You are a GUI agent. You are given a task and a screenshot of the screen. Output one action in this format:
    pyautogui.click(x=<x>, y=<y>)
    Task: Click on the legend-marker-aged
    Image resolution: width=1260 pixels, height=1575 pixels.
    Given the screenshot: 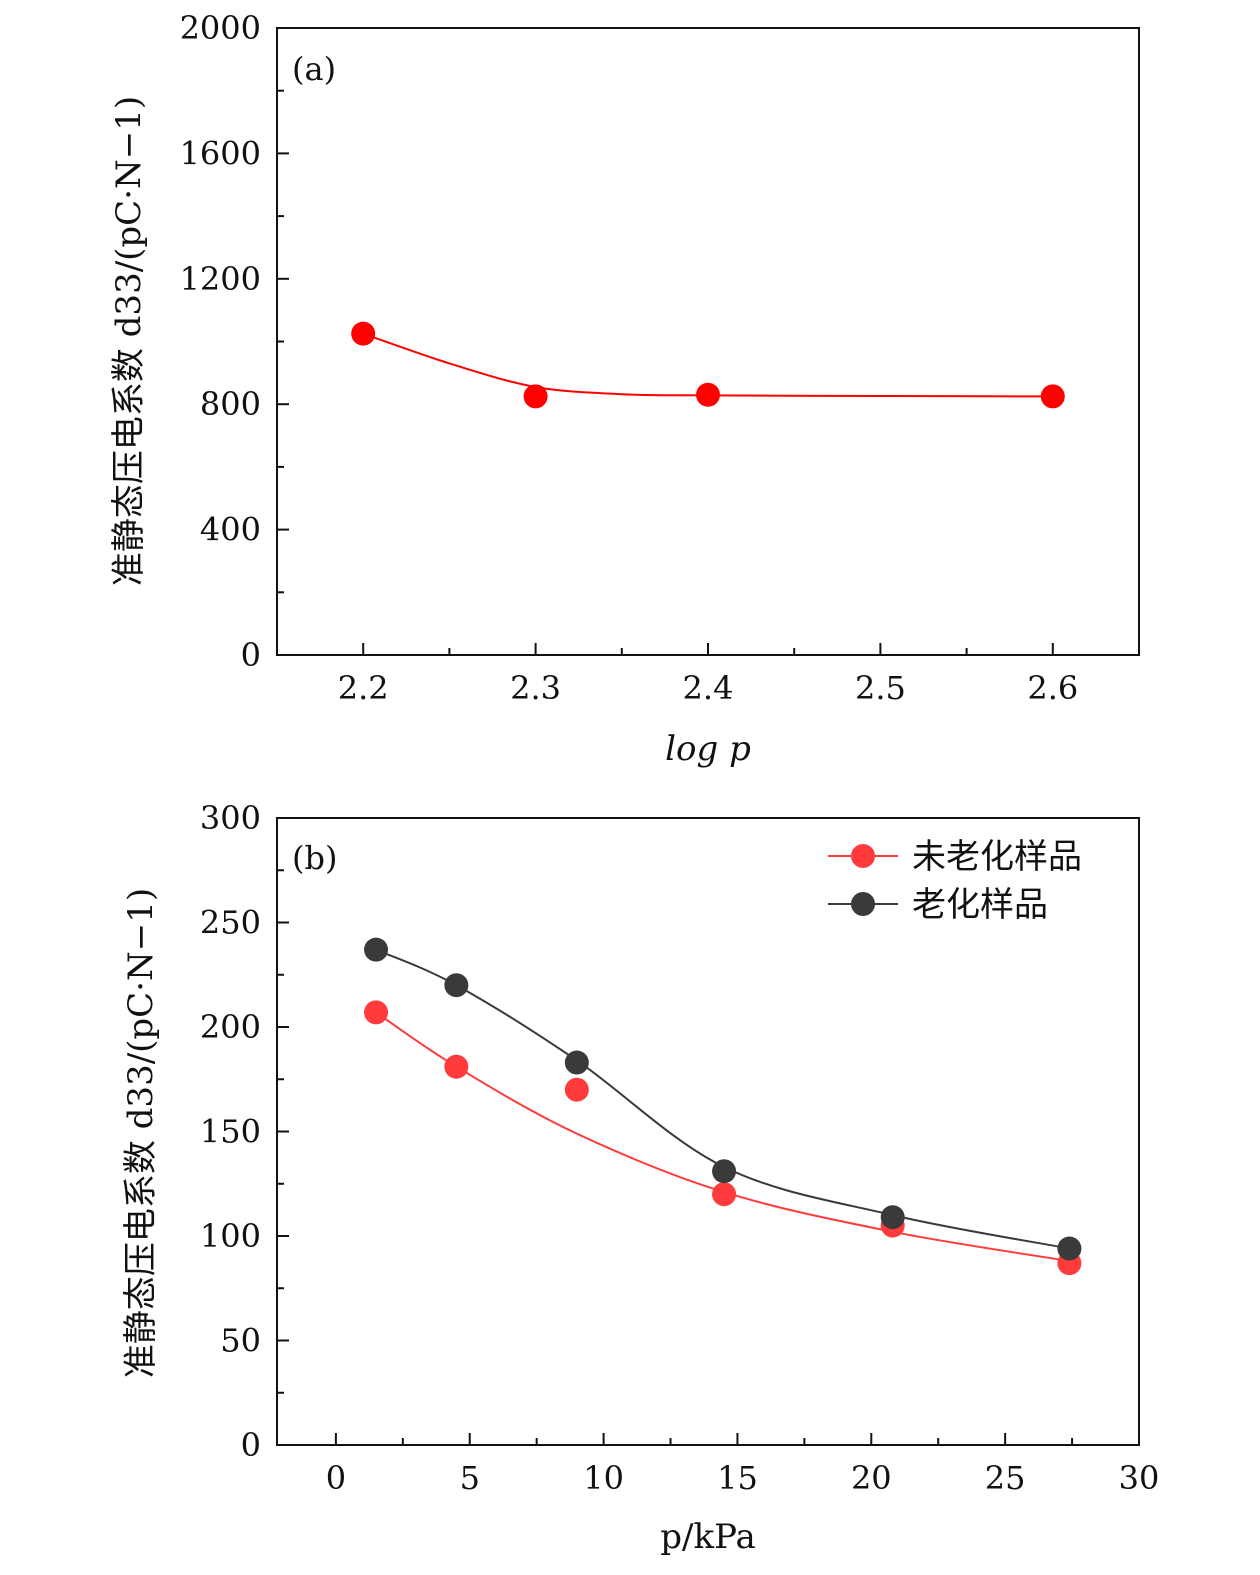 What is the action you would take?
    pyautogui.click(x=863, y=904)
    